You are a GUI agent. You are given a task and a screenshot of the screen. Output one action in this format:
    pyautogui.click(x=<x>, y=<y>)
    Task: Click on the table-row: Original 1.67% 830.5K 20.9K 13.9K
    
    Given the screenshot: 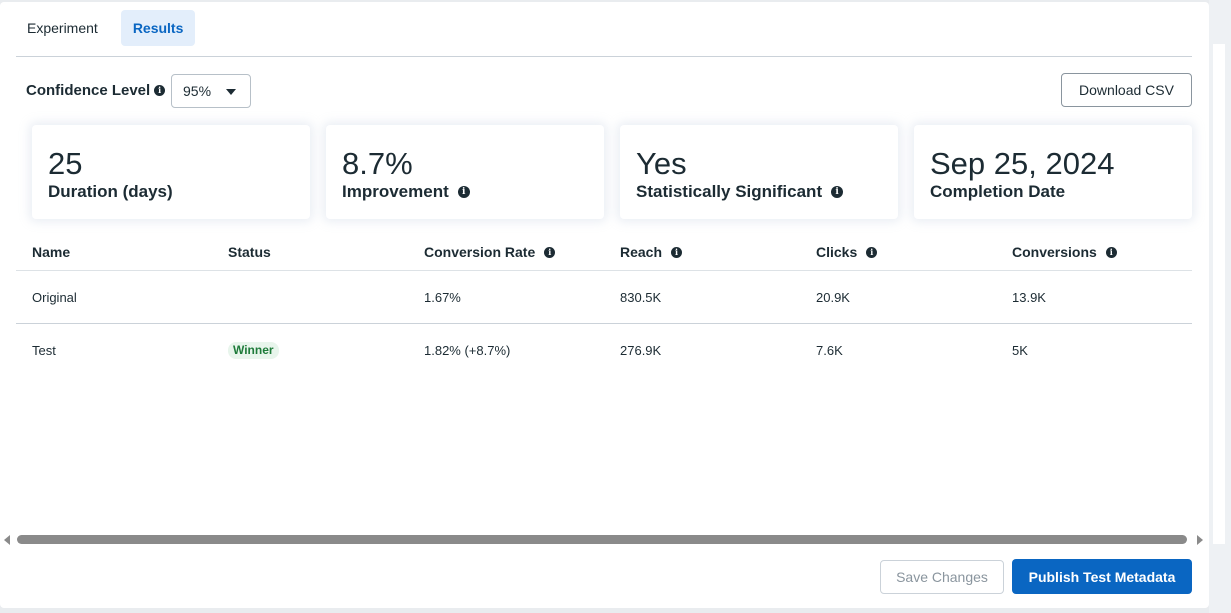 What is the action you would take?
    pyautogui.click(x=604, y=297)
    